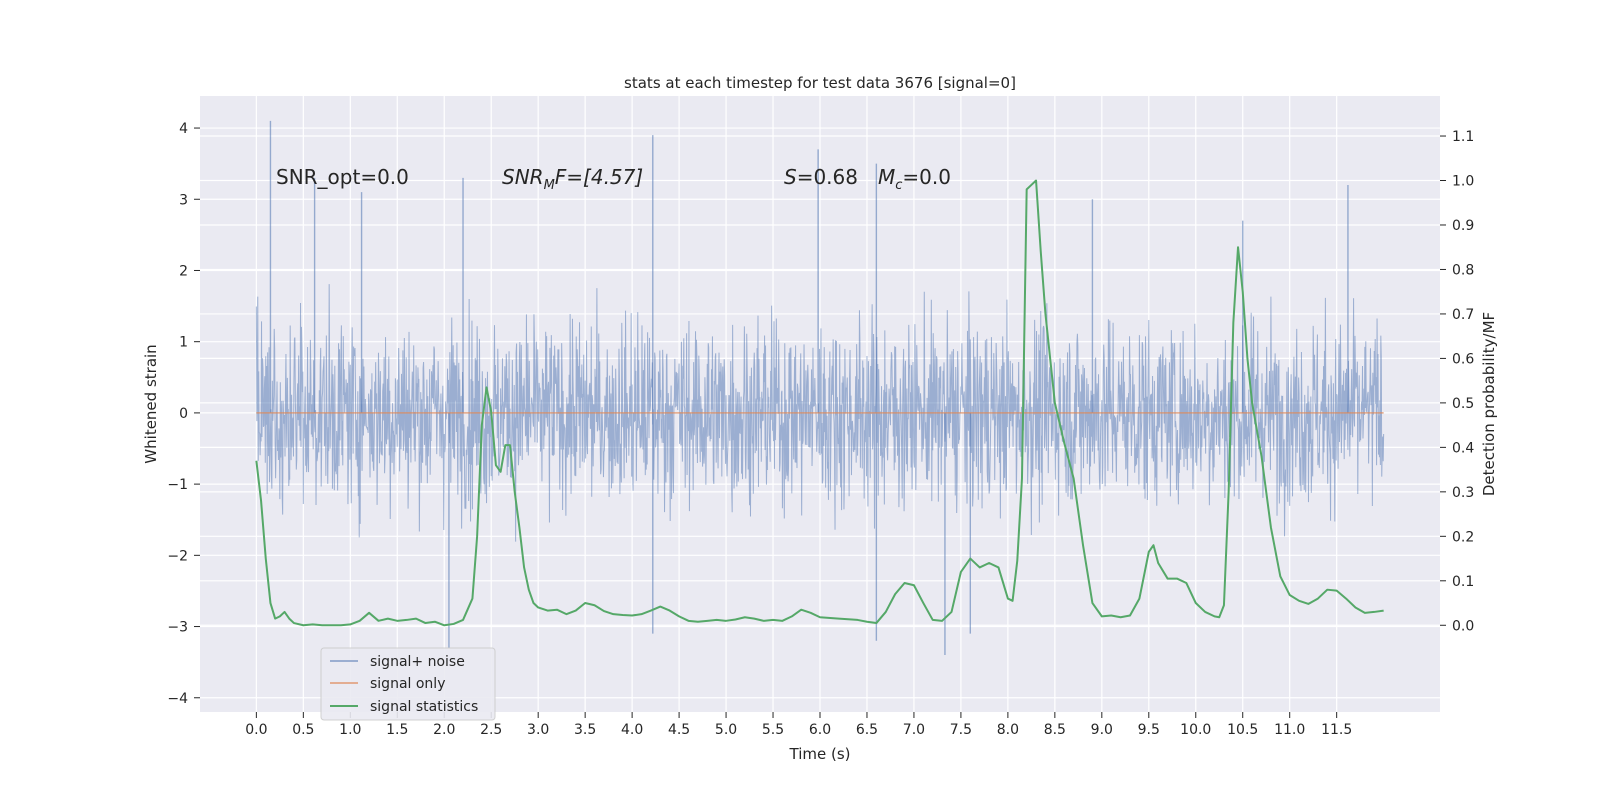  What do you see at coordinates (827, 177) in the screenshot?
I see `annotation-s-value: =0.68` at bounding box center [827, 177].